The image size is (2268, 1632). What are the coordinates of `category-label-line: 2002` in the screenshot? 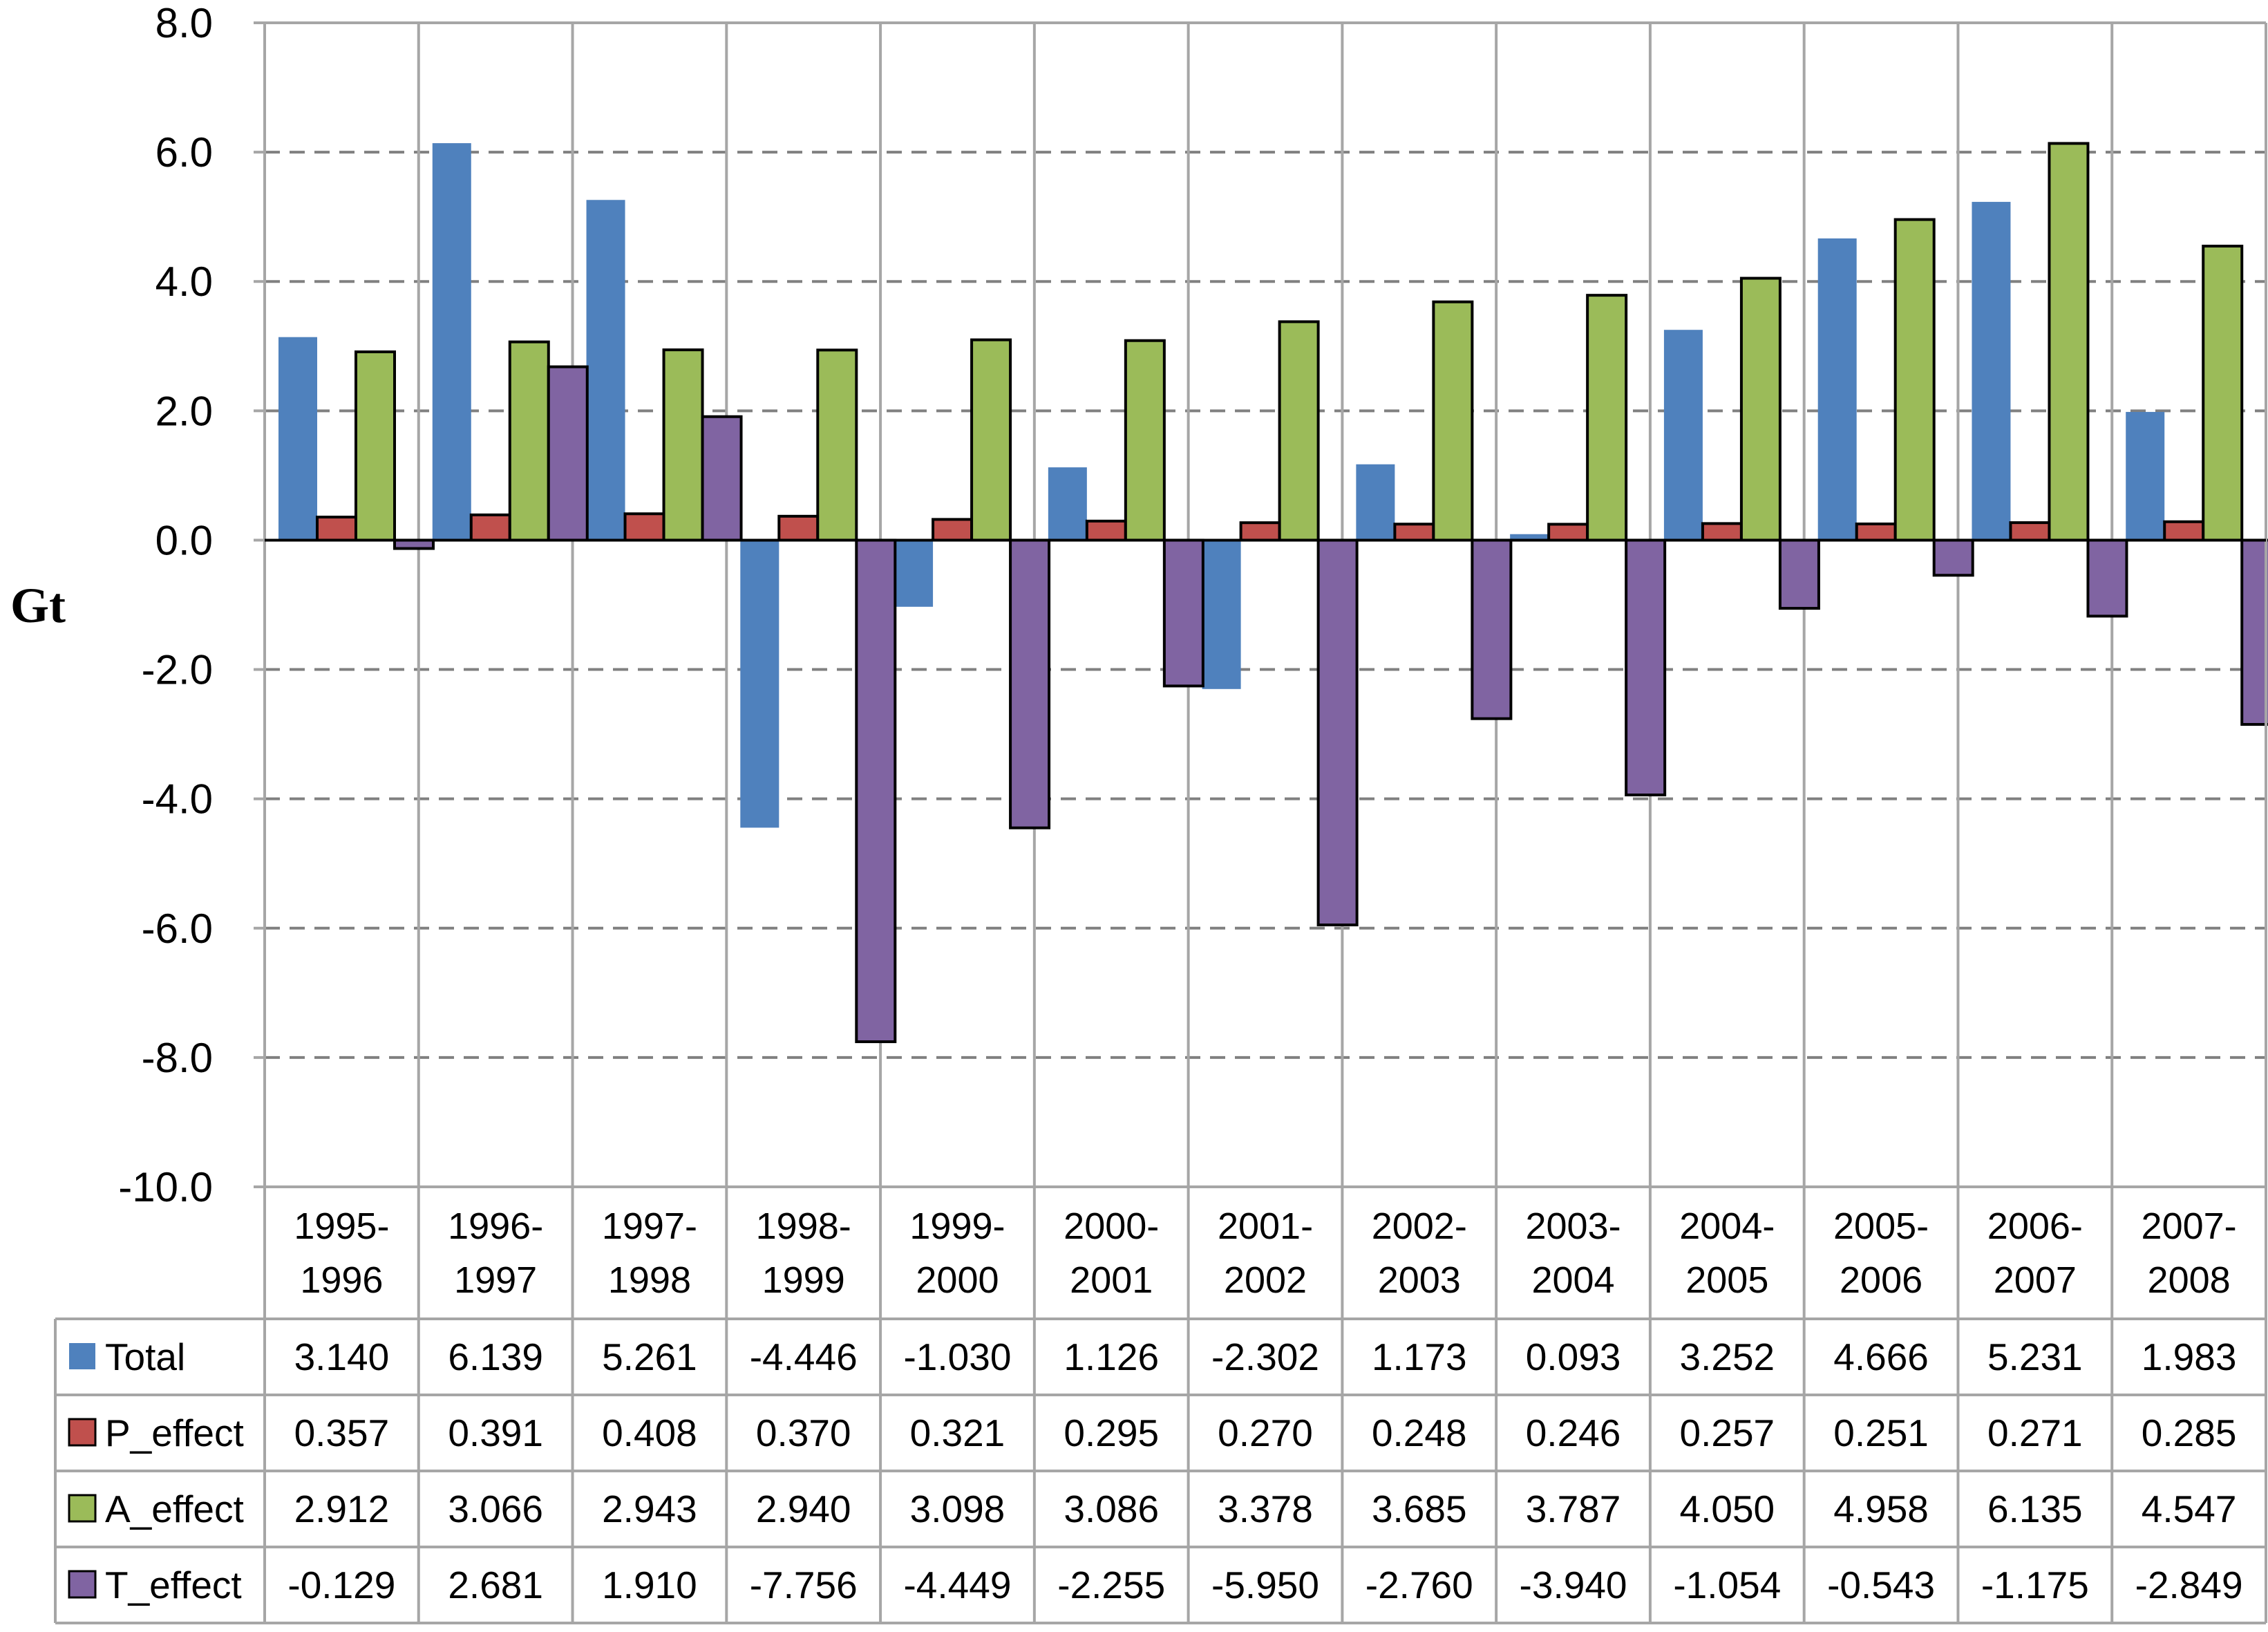 It's located at (1265, 1280).